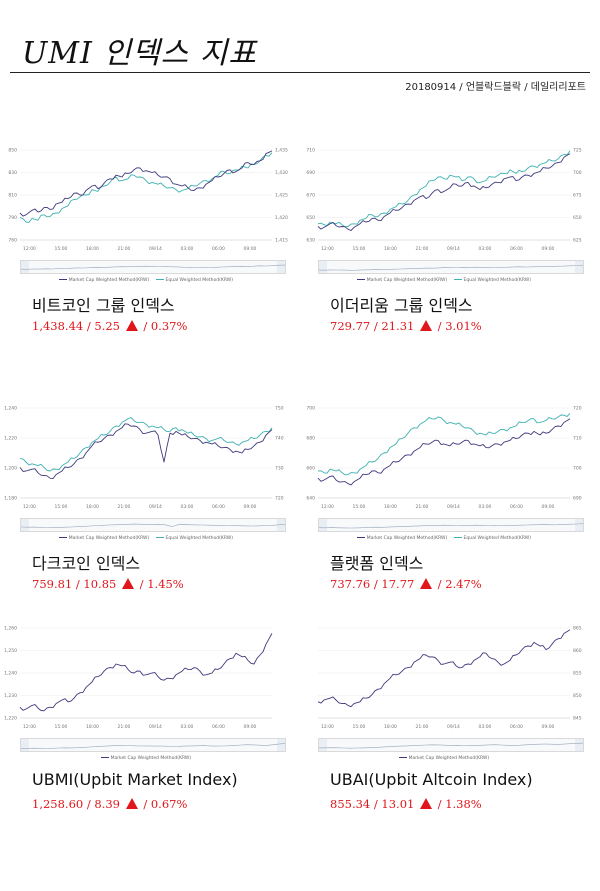  What do you see at coordinates (459, 584) in the screenshot?
I see `index-percent-change: / 2.47%` at bounding box center [459, 584].